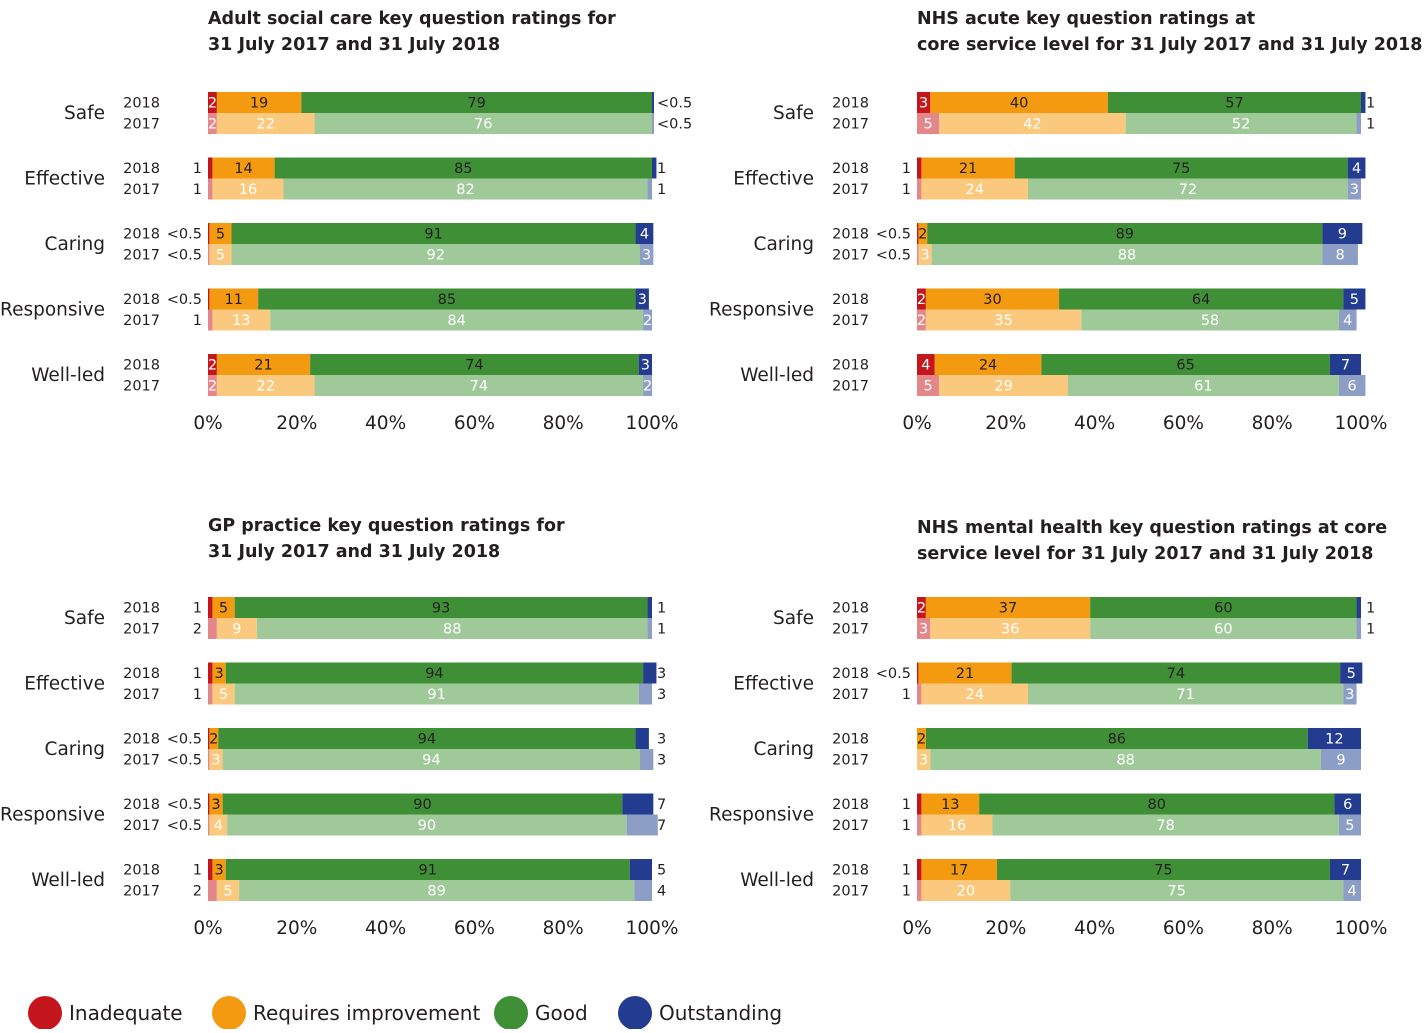  I want to click on chart-title-line: NHS acute key question ratings at, so click(1086, 19).